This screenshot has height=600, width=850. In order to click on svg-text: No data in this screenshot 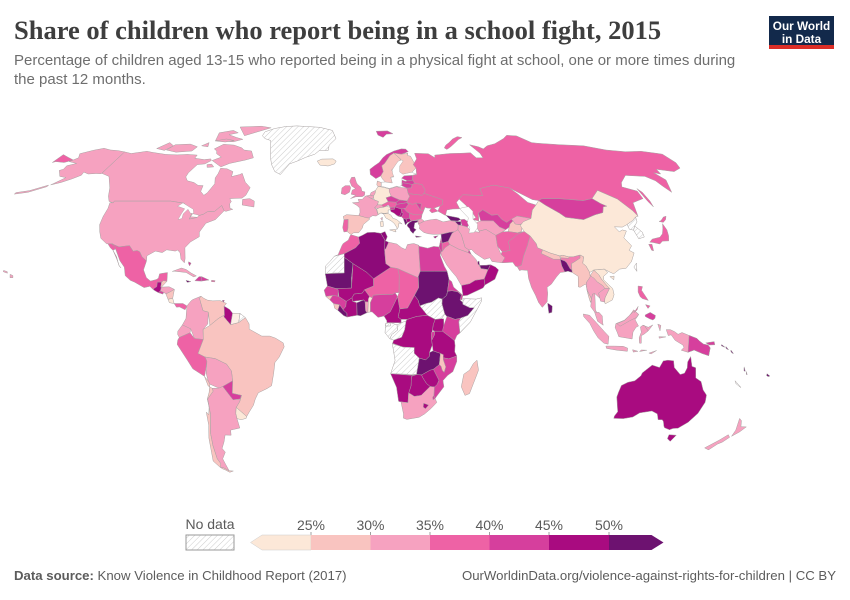, I will do `click(209, 524)`.